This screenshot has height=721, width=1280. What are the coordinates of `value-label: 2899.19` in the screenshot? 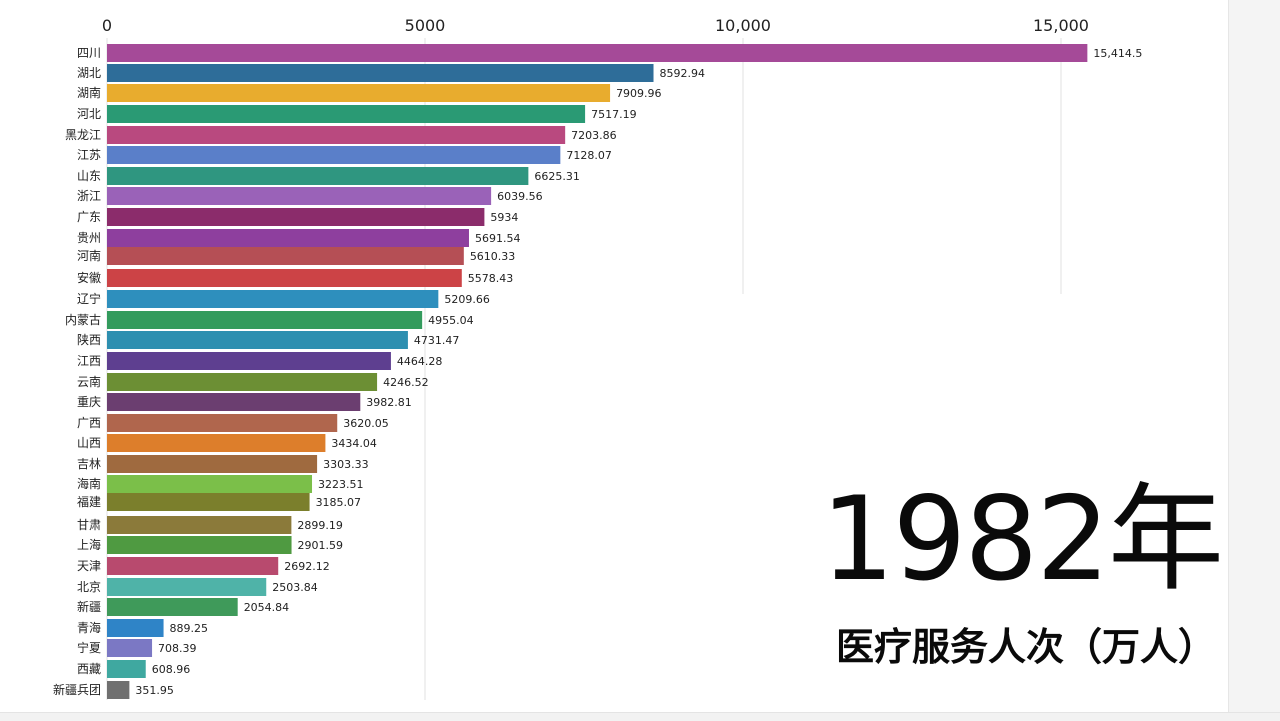 It's located at (320, 525).